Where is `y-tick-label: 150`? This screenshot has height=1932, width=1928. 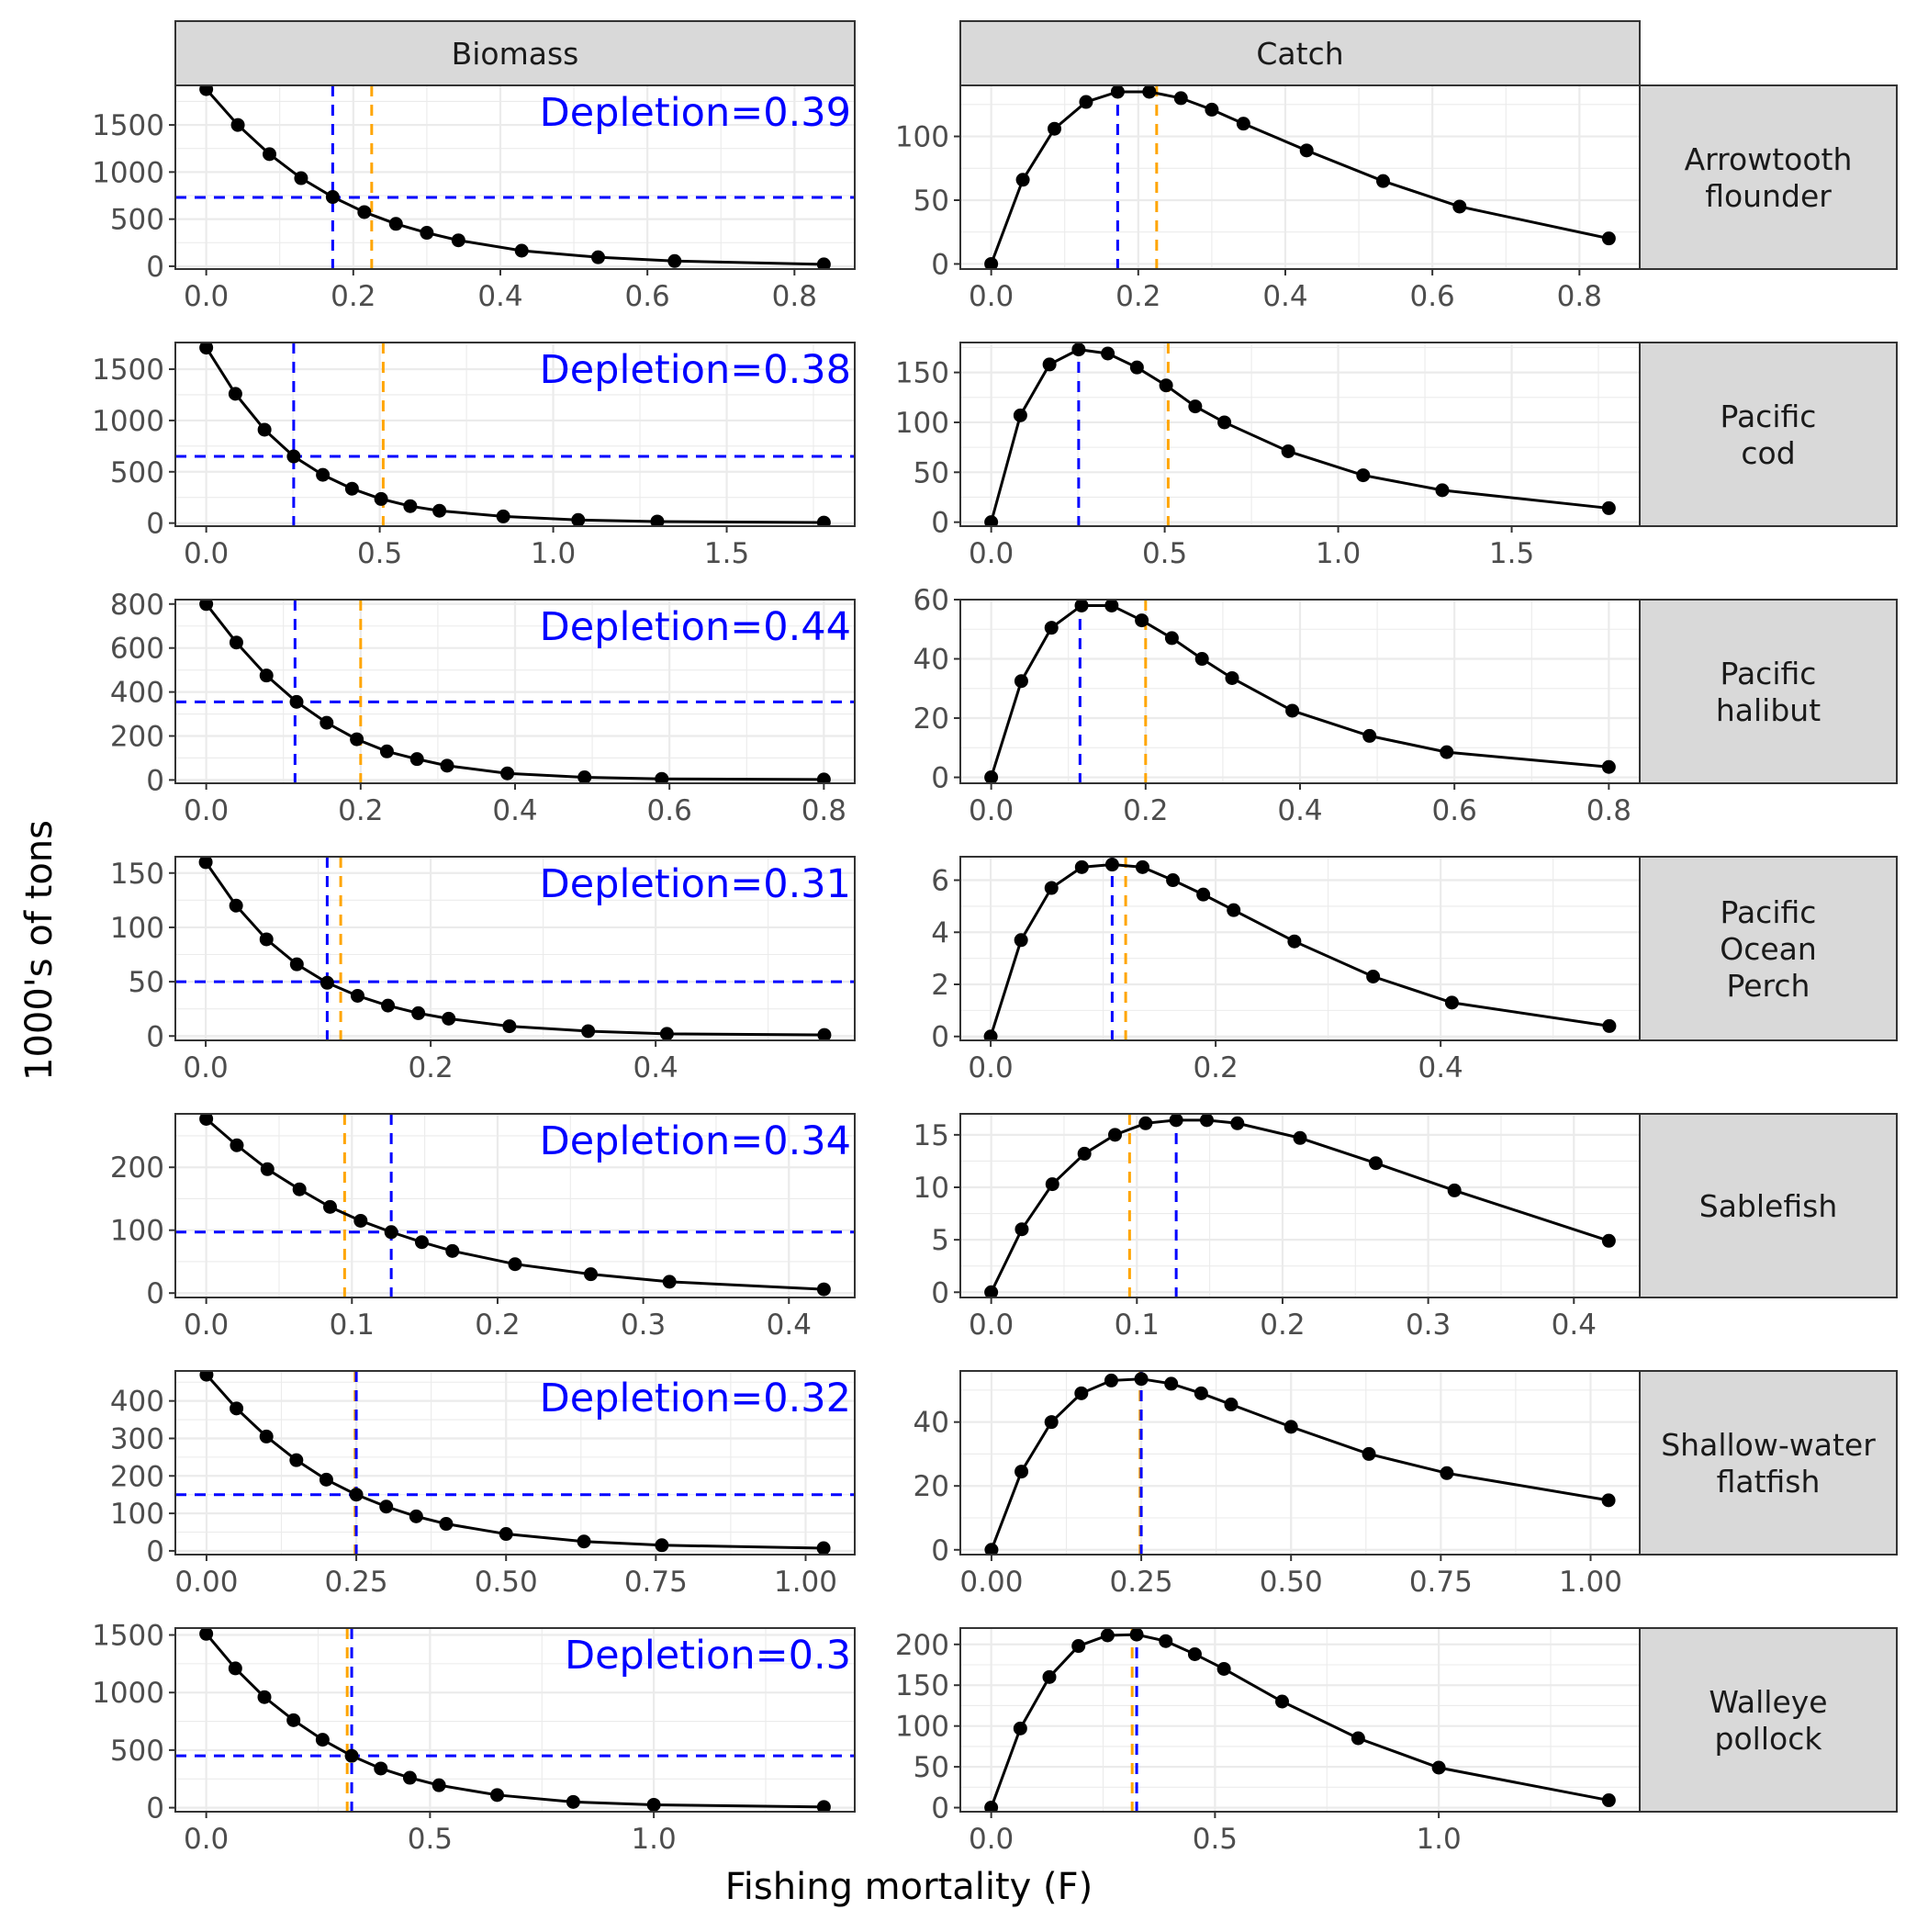
y-tick-label: 150 is located at coordinates (137, 874).